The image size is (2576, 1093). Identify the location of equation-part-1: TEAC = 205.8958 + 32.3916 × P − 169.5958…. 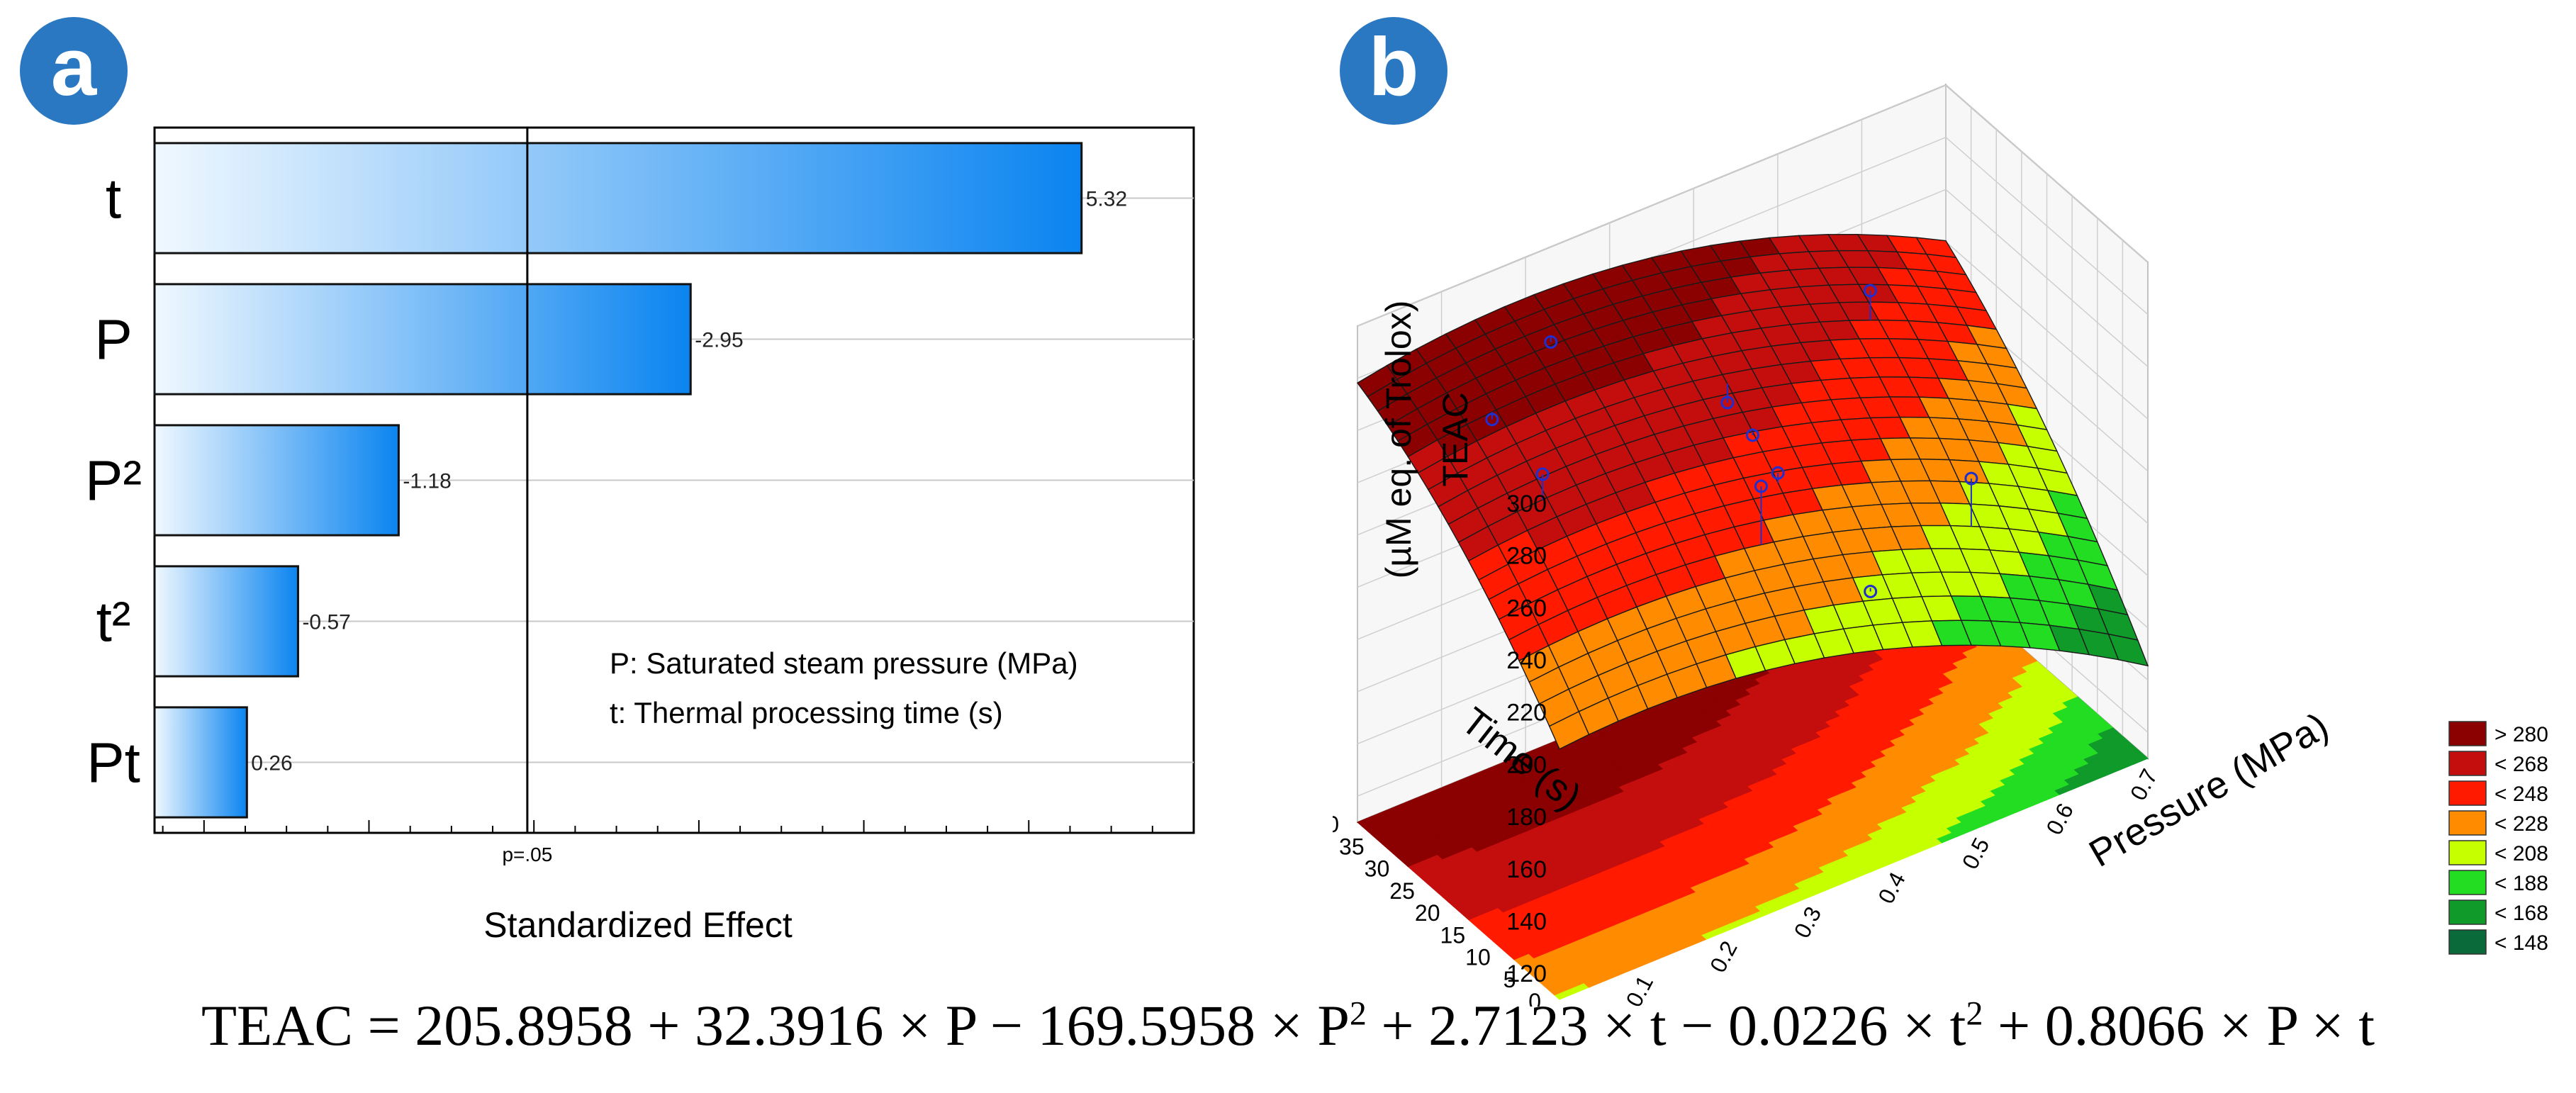
(776, 1025).